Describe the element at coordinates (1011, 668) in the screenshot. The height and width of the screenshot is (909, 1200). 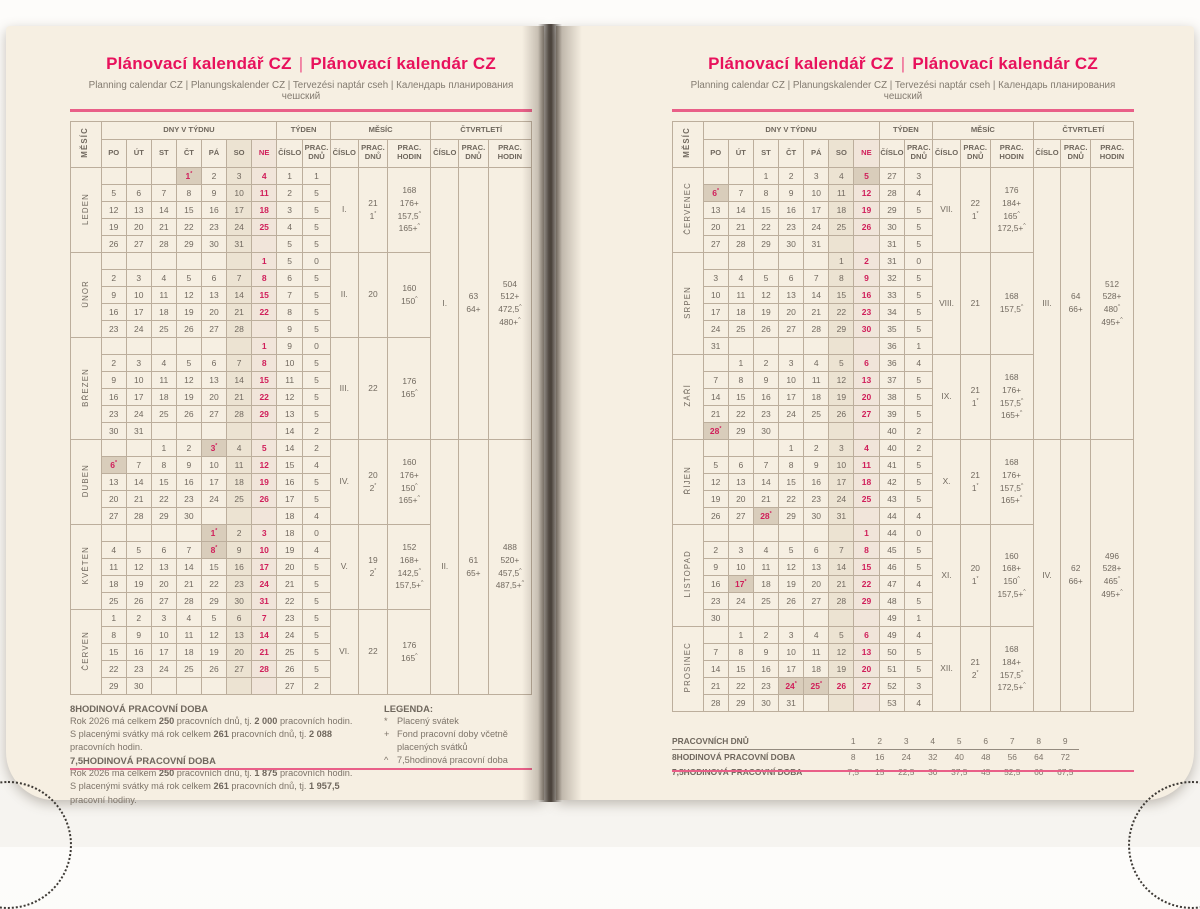
I see `month-workhours-cell: 168 184+ 157,5^ 172,5+^` at that location.